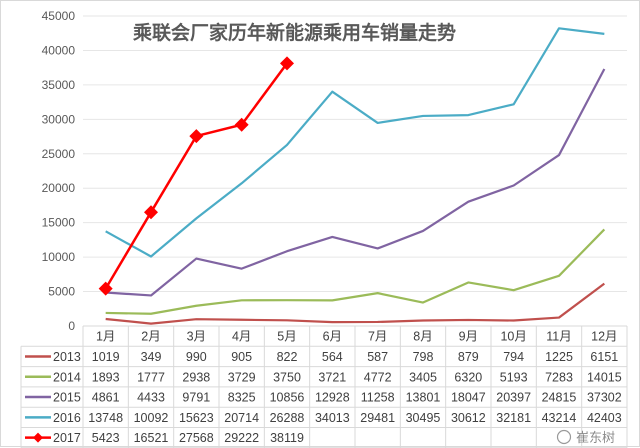 The width and height of the screenshot is (640, 448). What do you see at coordinates (332, 357) in the screenshot?
I see `data-label: 564` at bounding box center [332, 357].